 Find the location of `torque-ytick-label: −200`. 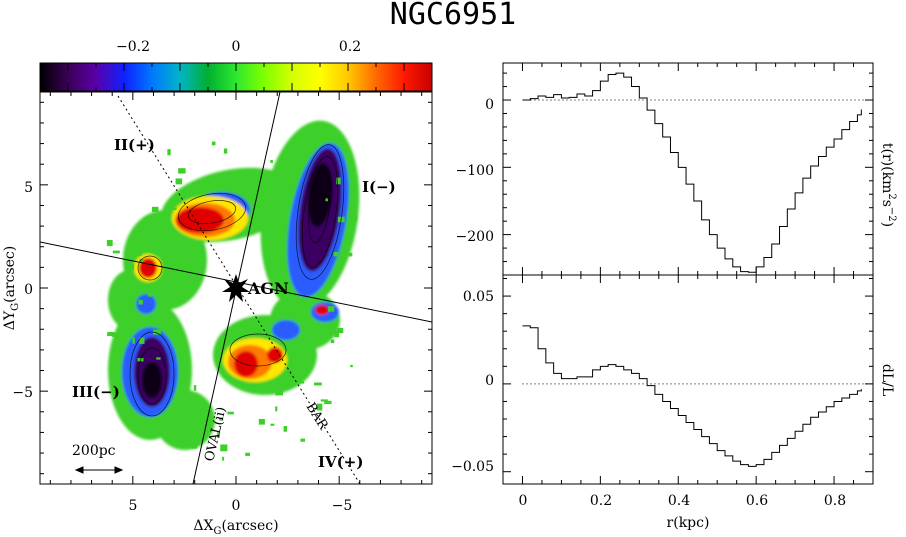

torque-ytick-label: −200 is located at coordinates (475, 237).